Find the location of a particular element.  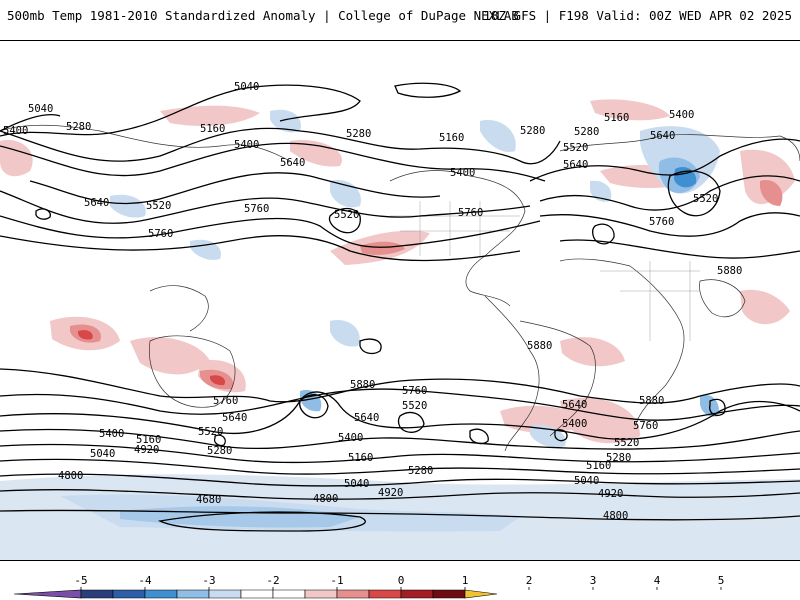

colorbar: -5 -4 -3 -2 -1 0 1 2 3 4 5 is located at coordinates (400, 583).